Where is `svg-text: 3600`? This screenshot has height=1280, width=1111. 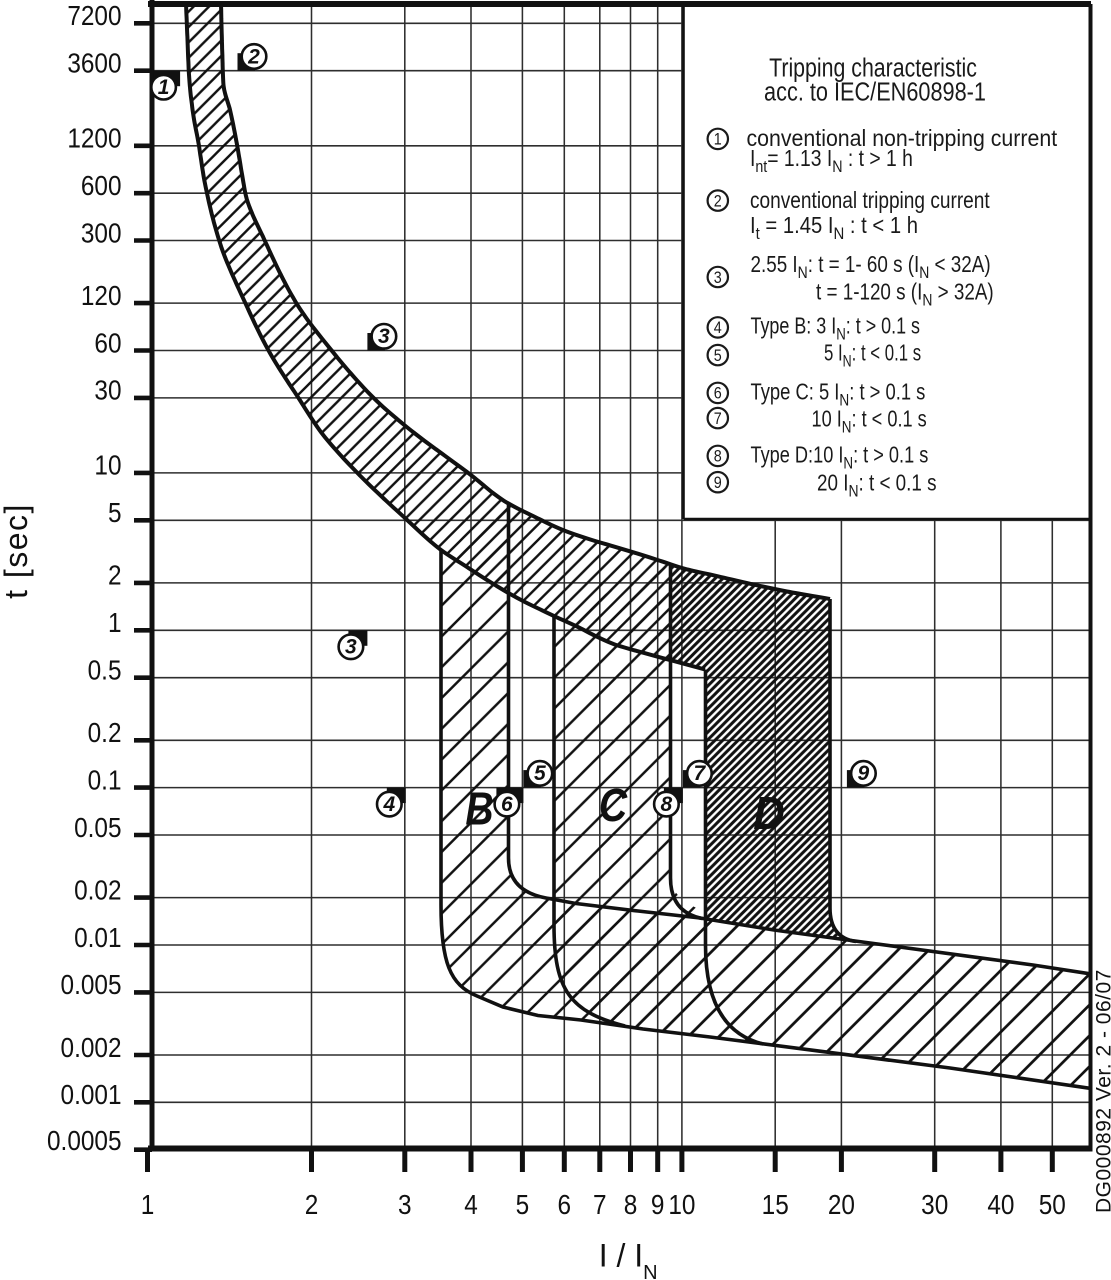
svg-text: 3600 is located at coordinates (94, 63).